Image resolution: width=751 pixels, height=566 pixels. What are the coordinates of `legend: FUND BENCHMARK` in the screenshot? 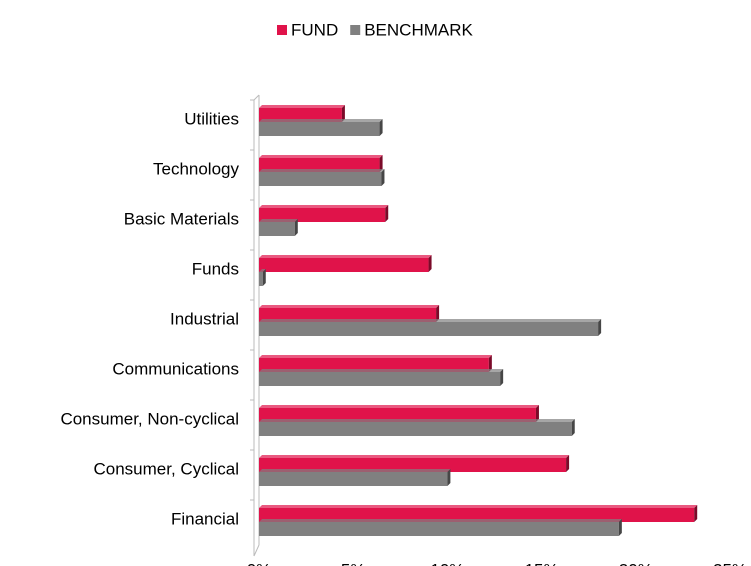 It's located at (375, 29).